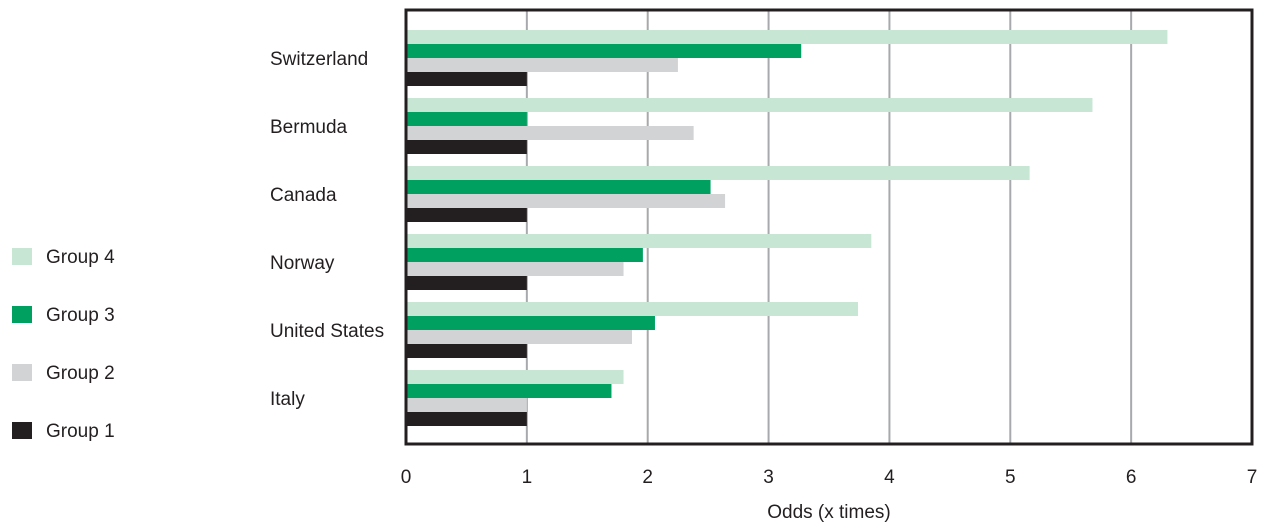 This screenshot has height=528, width=1266. I want to click on x-tick-label: 2, so click(647, 477).